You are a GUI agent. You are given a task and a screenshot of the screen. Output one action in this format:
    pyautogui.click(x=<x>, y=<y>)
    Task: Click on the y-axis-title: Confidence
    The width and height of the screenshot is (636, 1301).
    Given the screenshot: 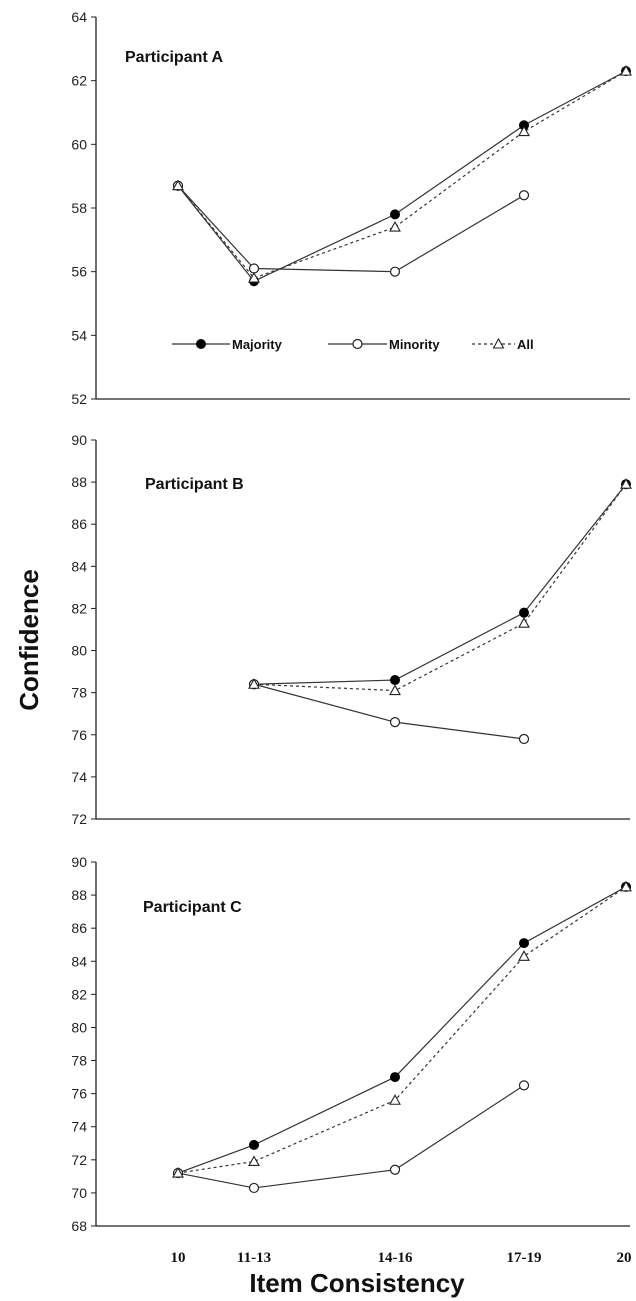 What is the action you would take?
    pyautogui.click(x=29, y=640)
    